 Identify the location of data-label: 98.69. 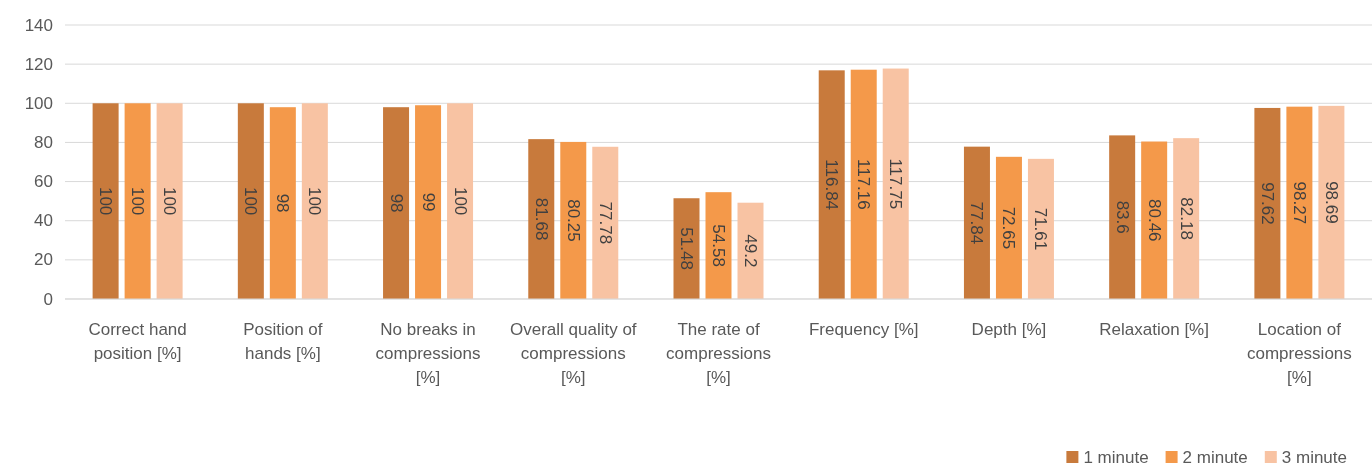
(1331, 202).